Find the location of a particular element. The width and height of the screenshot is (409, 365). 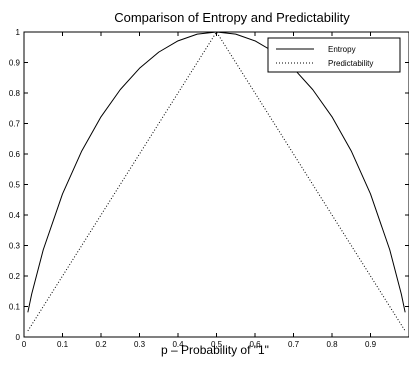

x-tick-label-5: 0.5 is located at coordinates (217, 344).